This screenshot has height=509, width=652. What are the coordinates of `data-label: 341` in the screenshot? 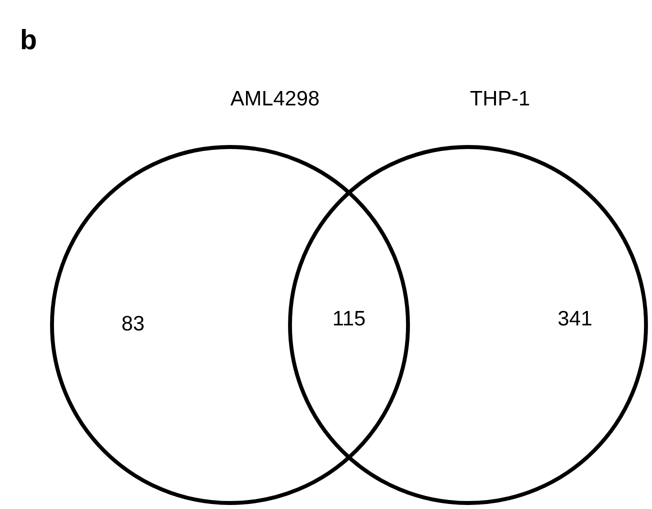 It's located at (575, 318).